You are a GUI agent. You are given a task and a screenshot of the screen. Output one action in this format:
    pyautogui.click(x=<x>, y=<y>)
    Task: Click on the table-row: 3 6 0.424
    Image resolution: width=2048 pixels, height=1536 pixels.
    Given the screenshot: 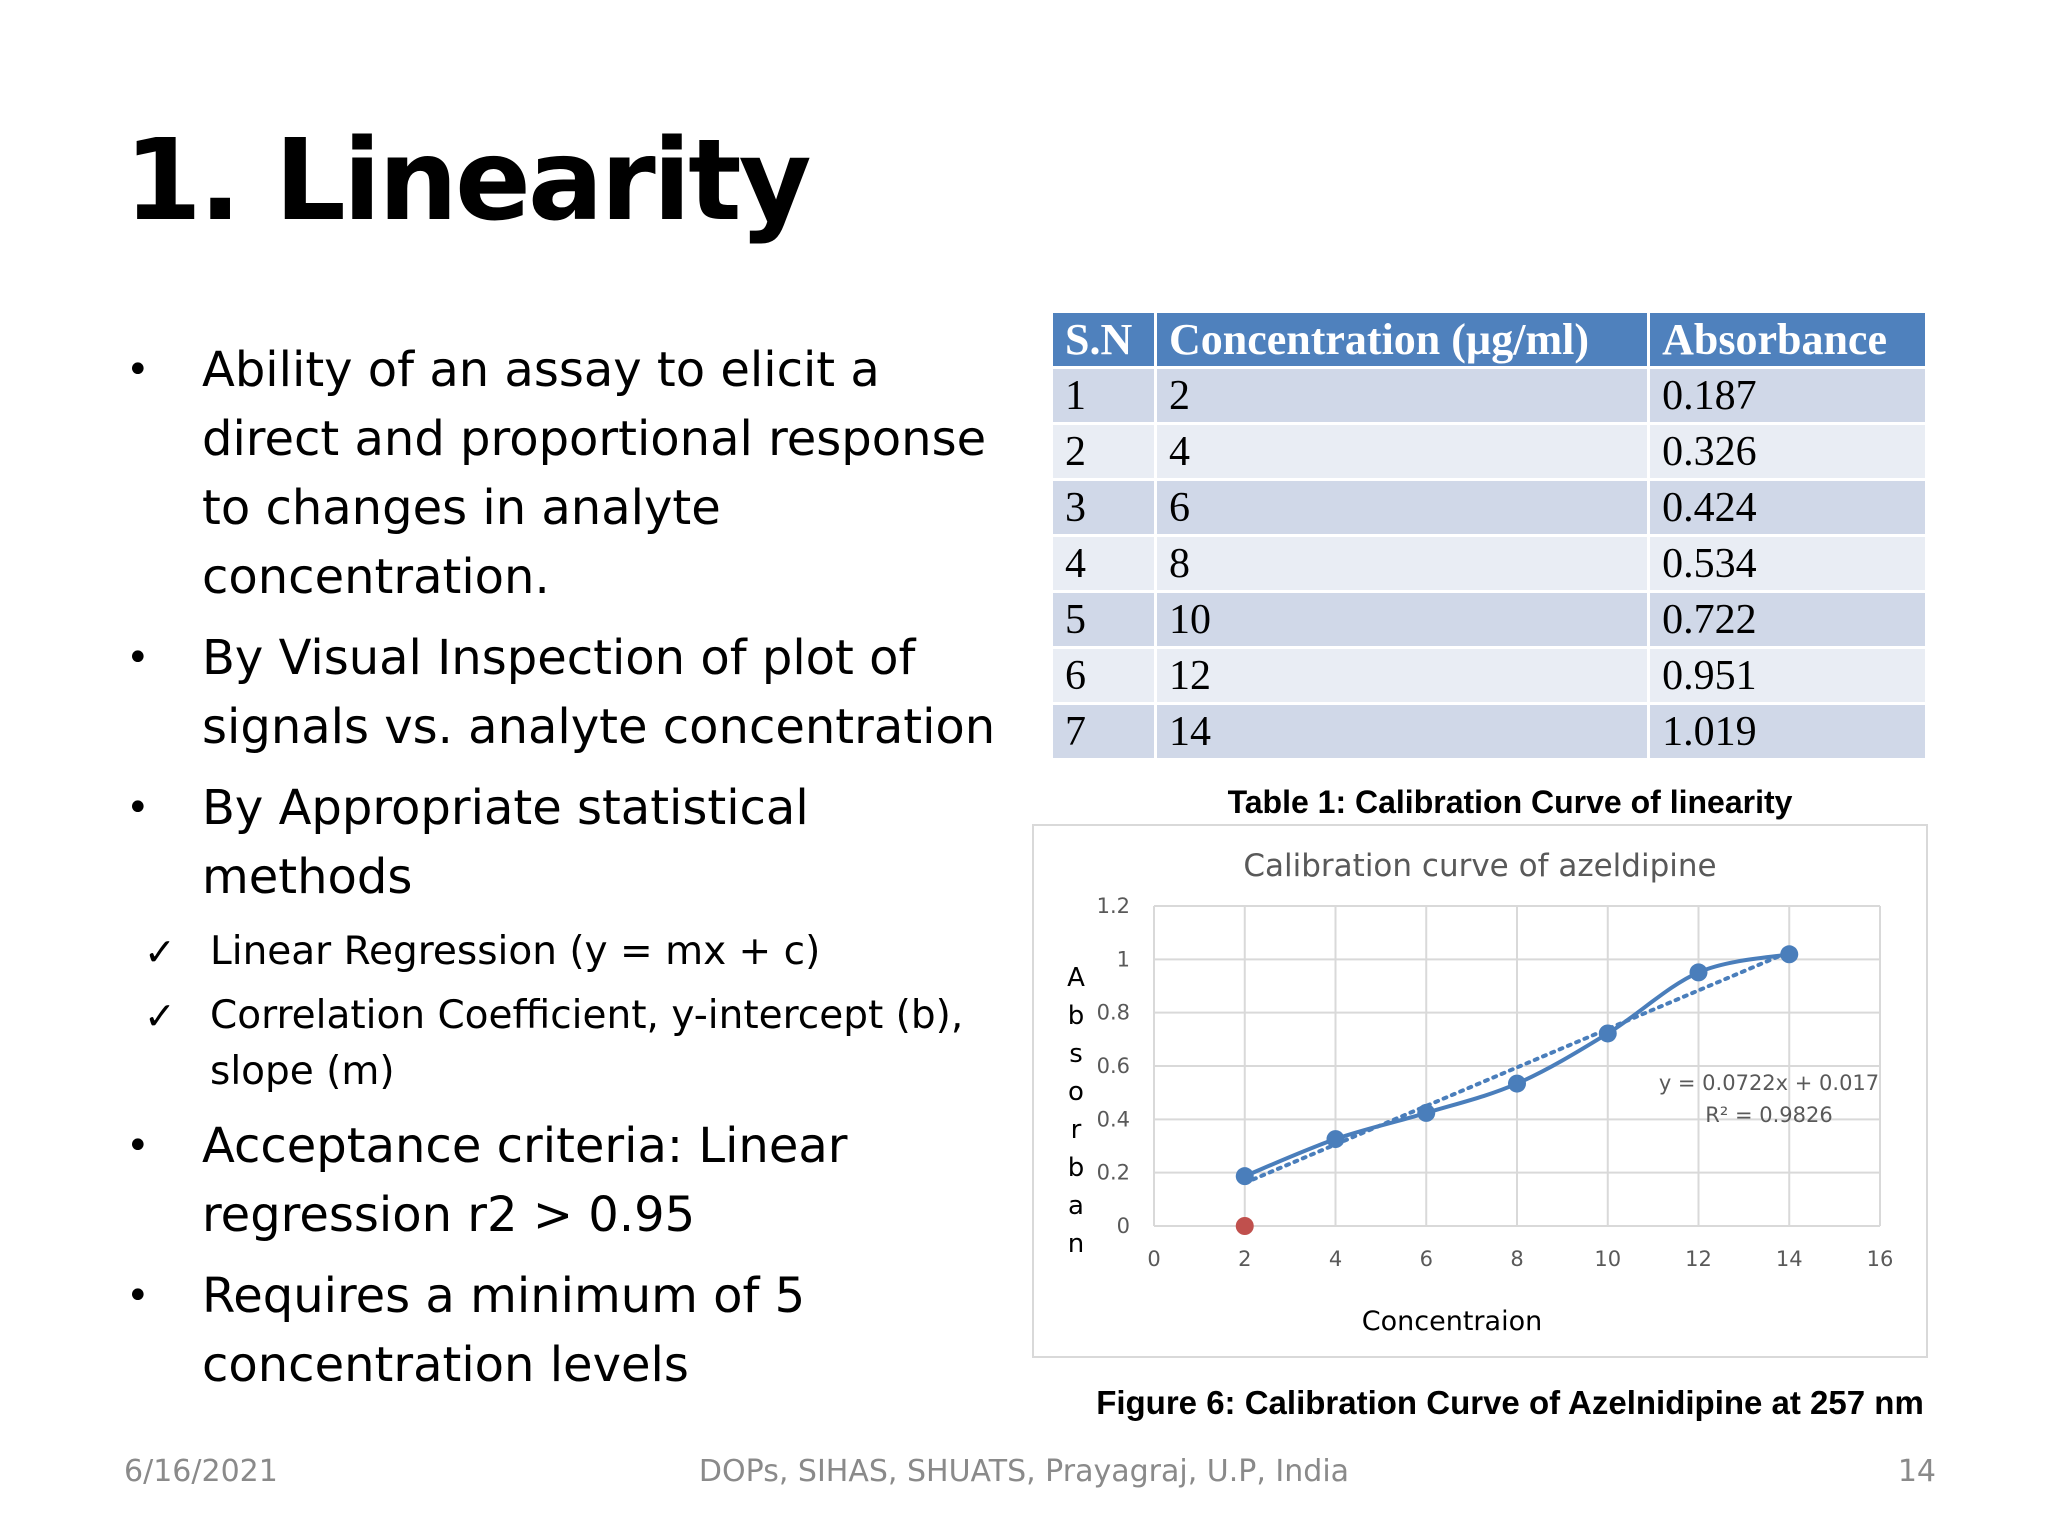 What is the action you would take?
    pyautogui.click(x=1489, y=507)
    